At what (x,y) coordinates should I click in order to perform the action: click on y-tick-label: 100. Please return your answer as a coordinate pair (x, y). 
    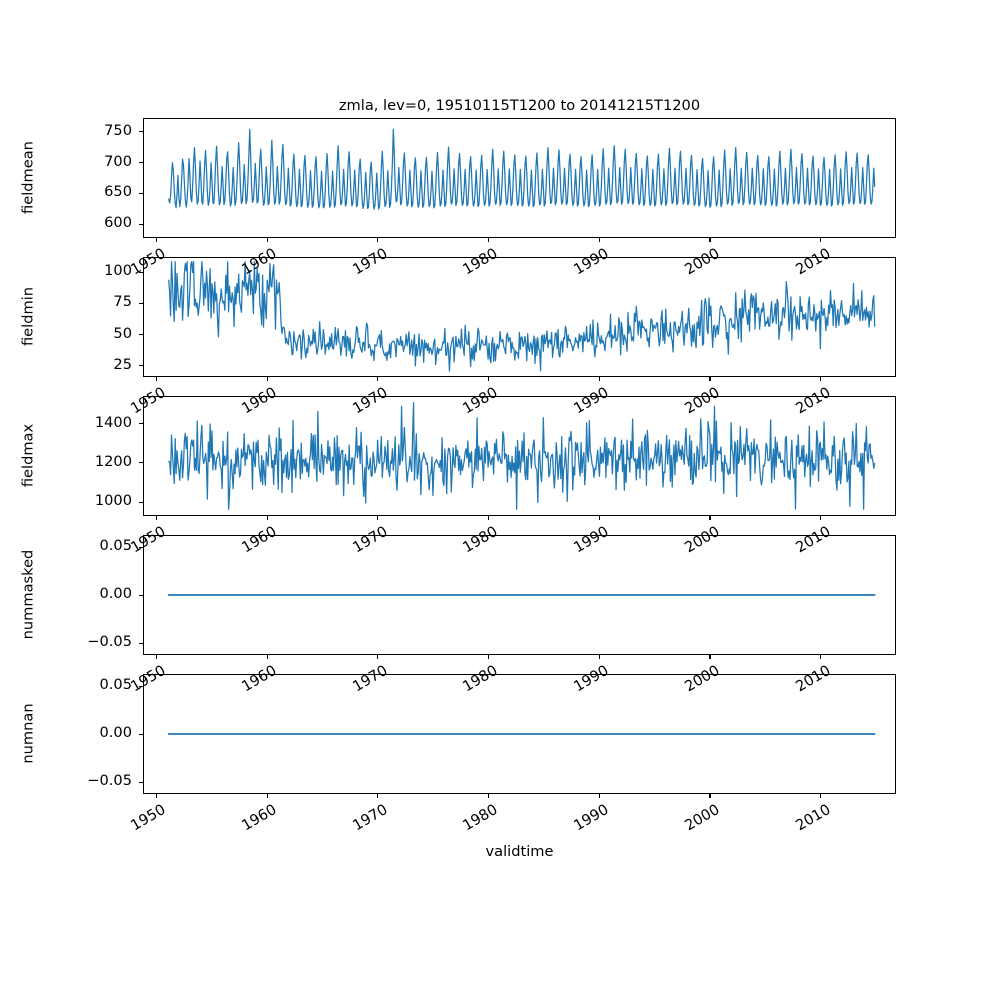
    Looking at the image, I should click on (118, 270).